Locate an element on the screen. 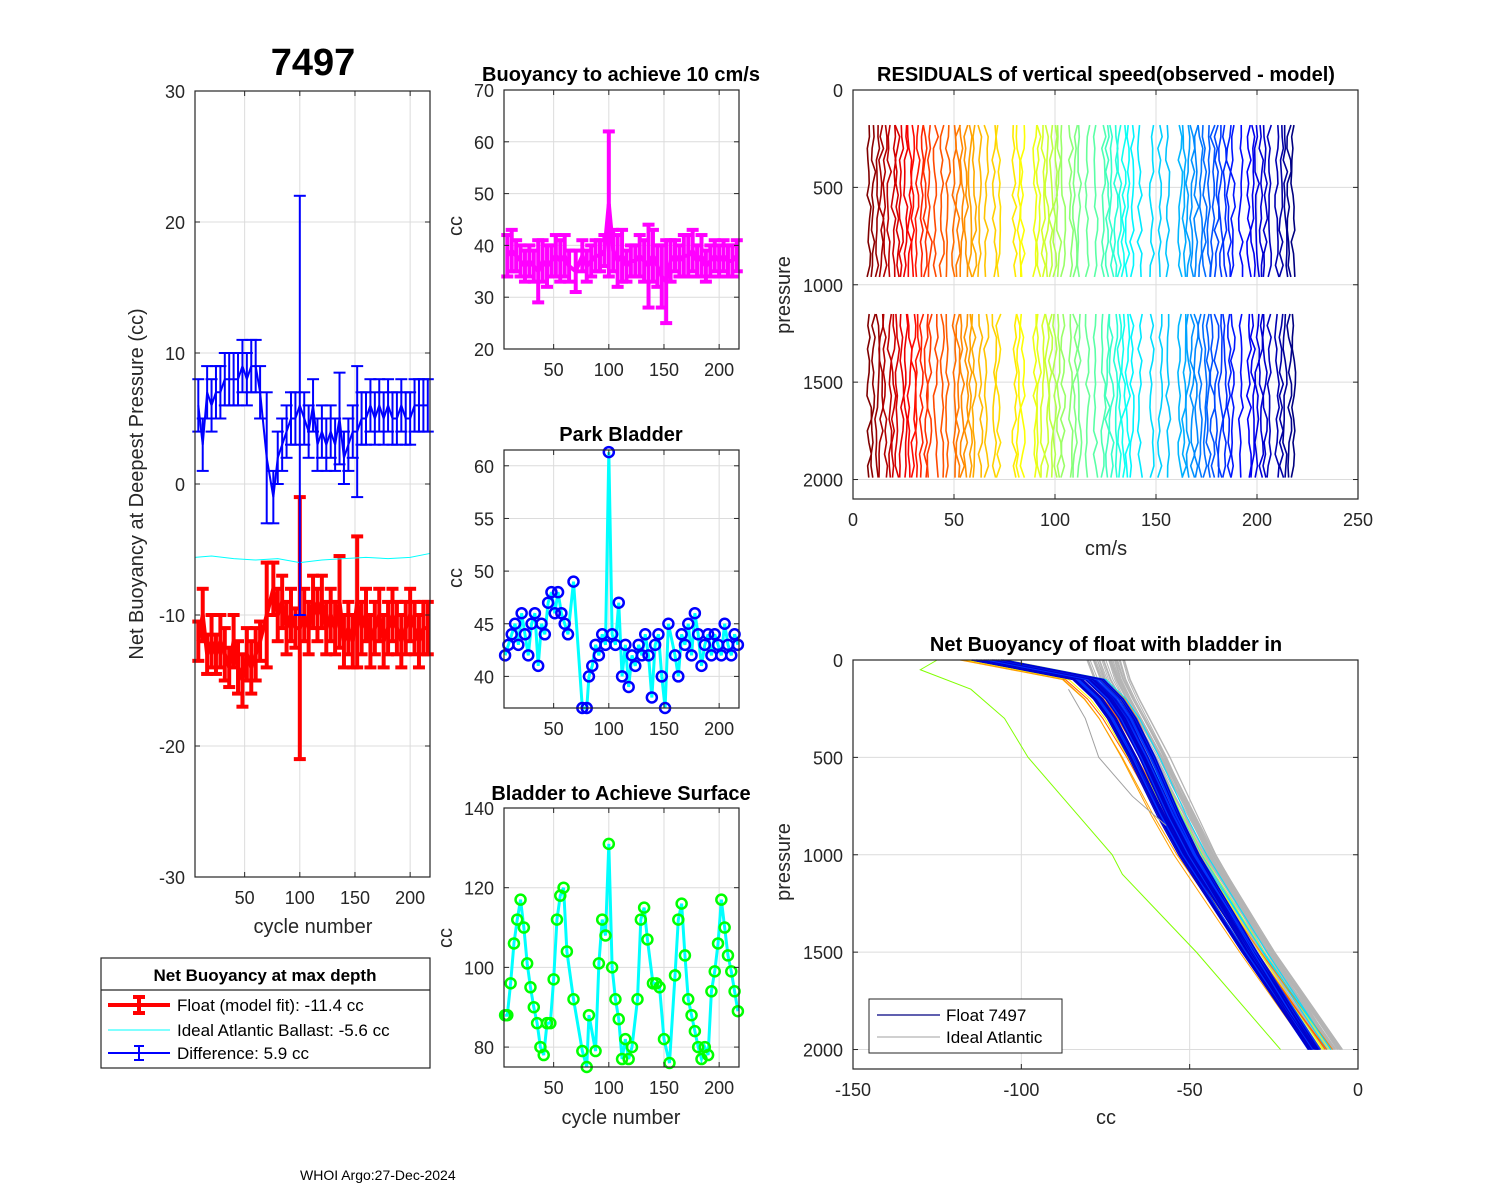  surface-bladder-line is located at coordinates (622, 955).